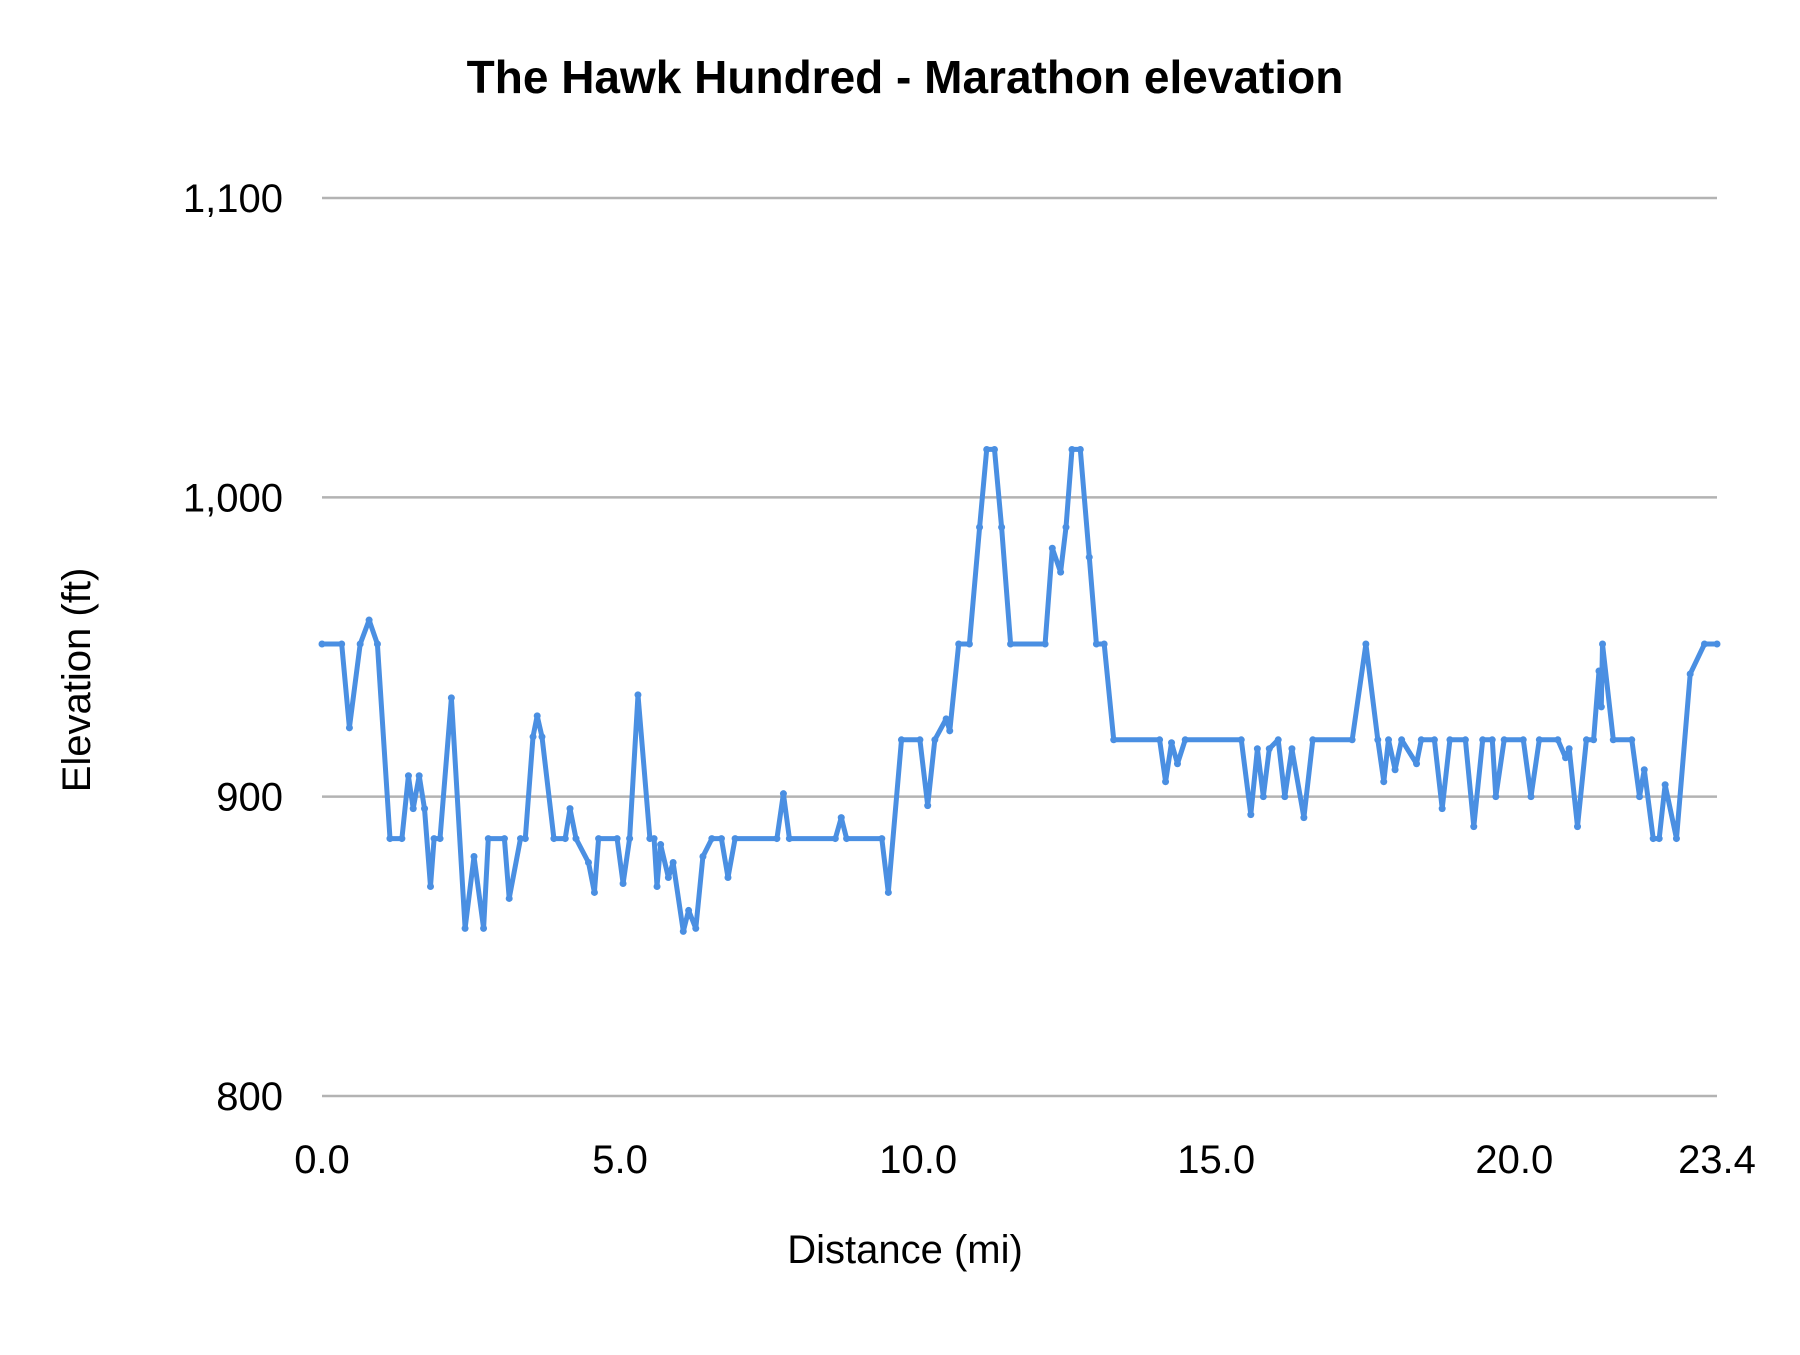 The height and width of the screenshot is (1355, 1800). Describe the element at coordinates (1514, 1160) in the screenshot. I see `x-tick-label: 20.0` at that location.